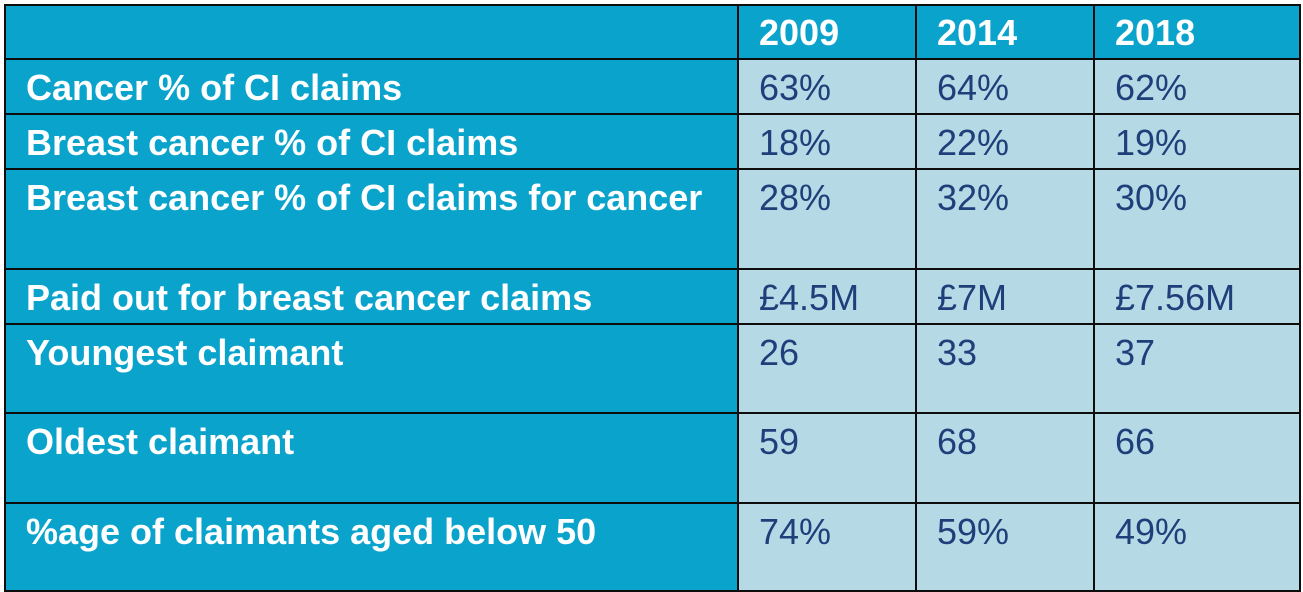 The image size is (1303, 592). What do you see at coordinates (827, 219) in the screenshot?
I see `table-cell: 28%` at bounding box center [827, 219].